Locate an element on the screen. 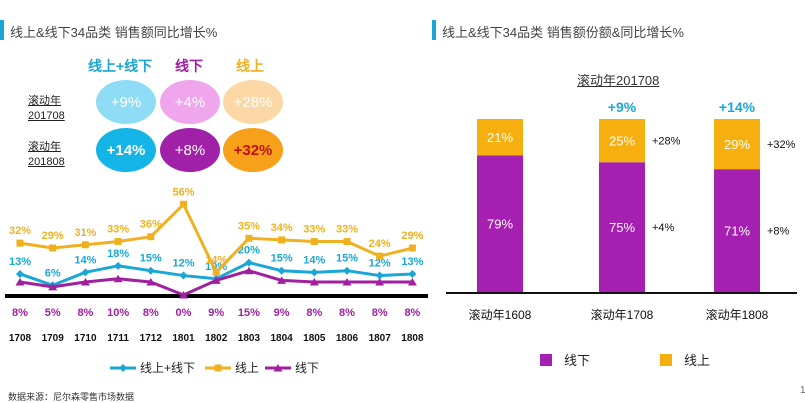  row-label-201808-line1: 滚动年 is located at coordinates (44, 147).